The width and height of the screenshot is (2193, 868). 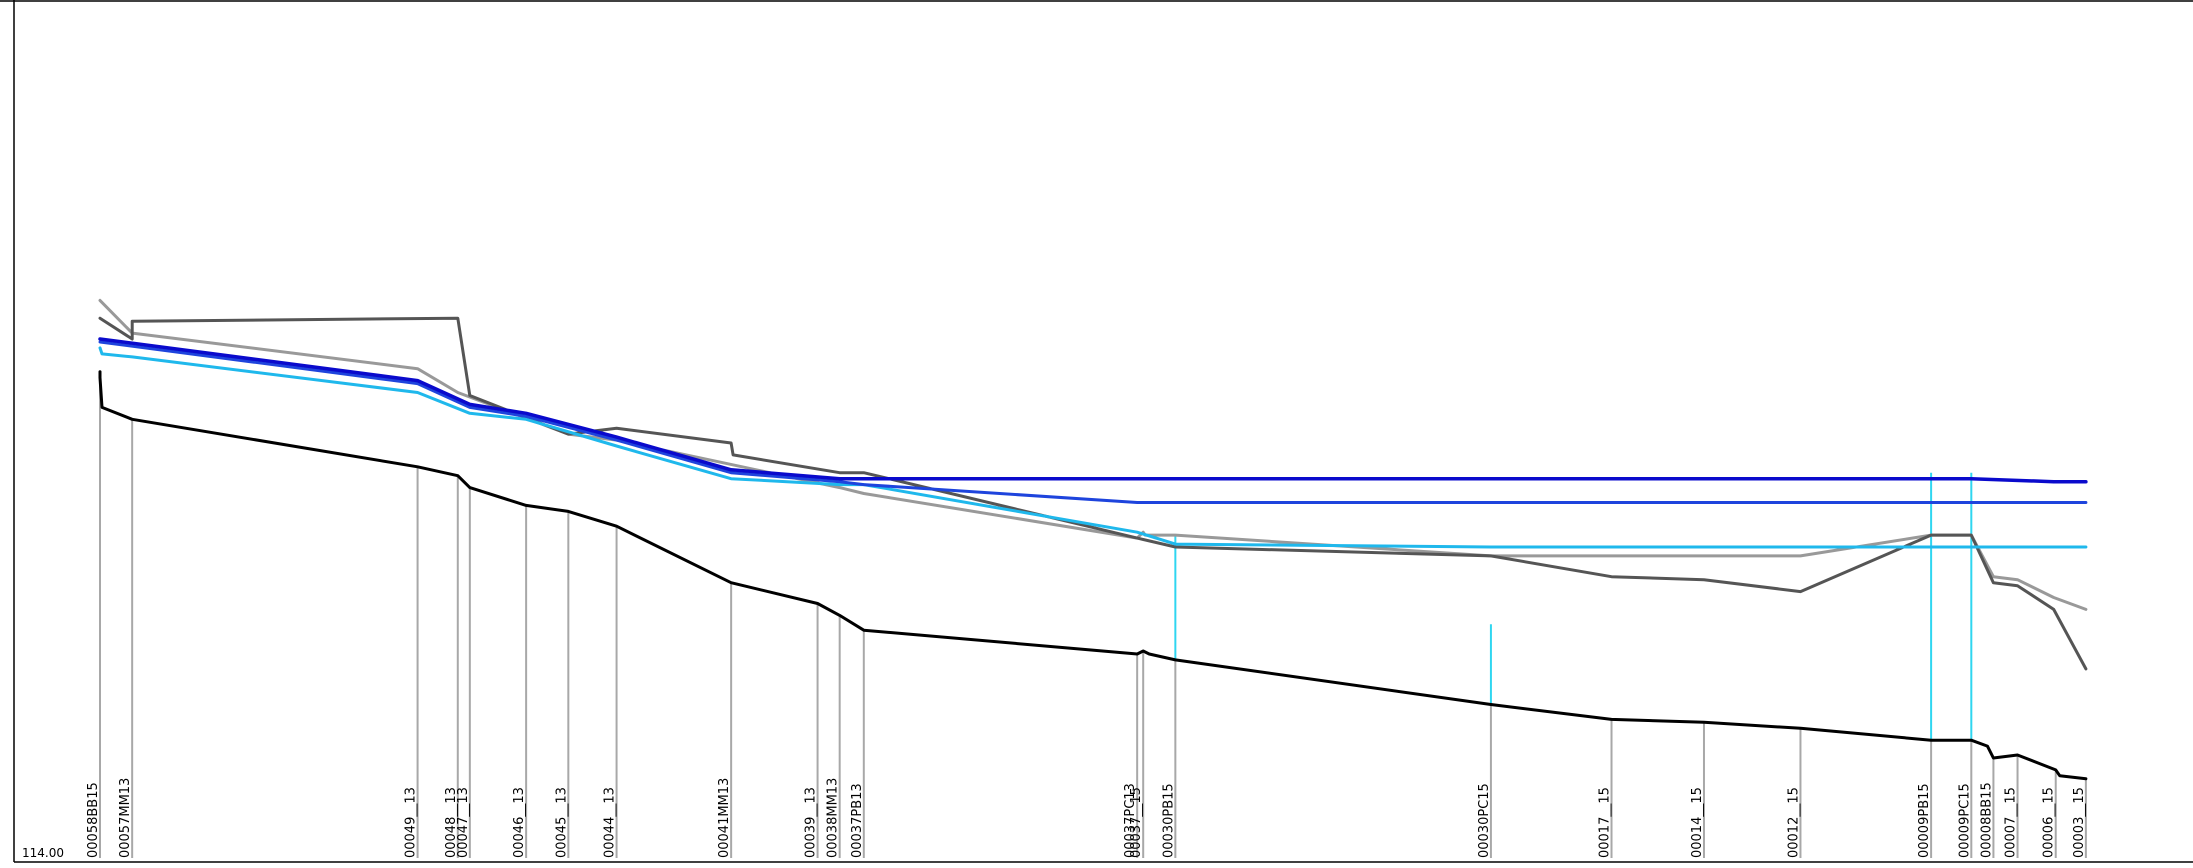 I want to click on station-label: 00030PC15, so click(x=1484, y=820).